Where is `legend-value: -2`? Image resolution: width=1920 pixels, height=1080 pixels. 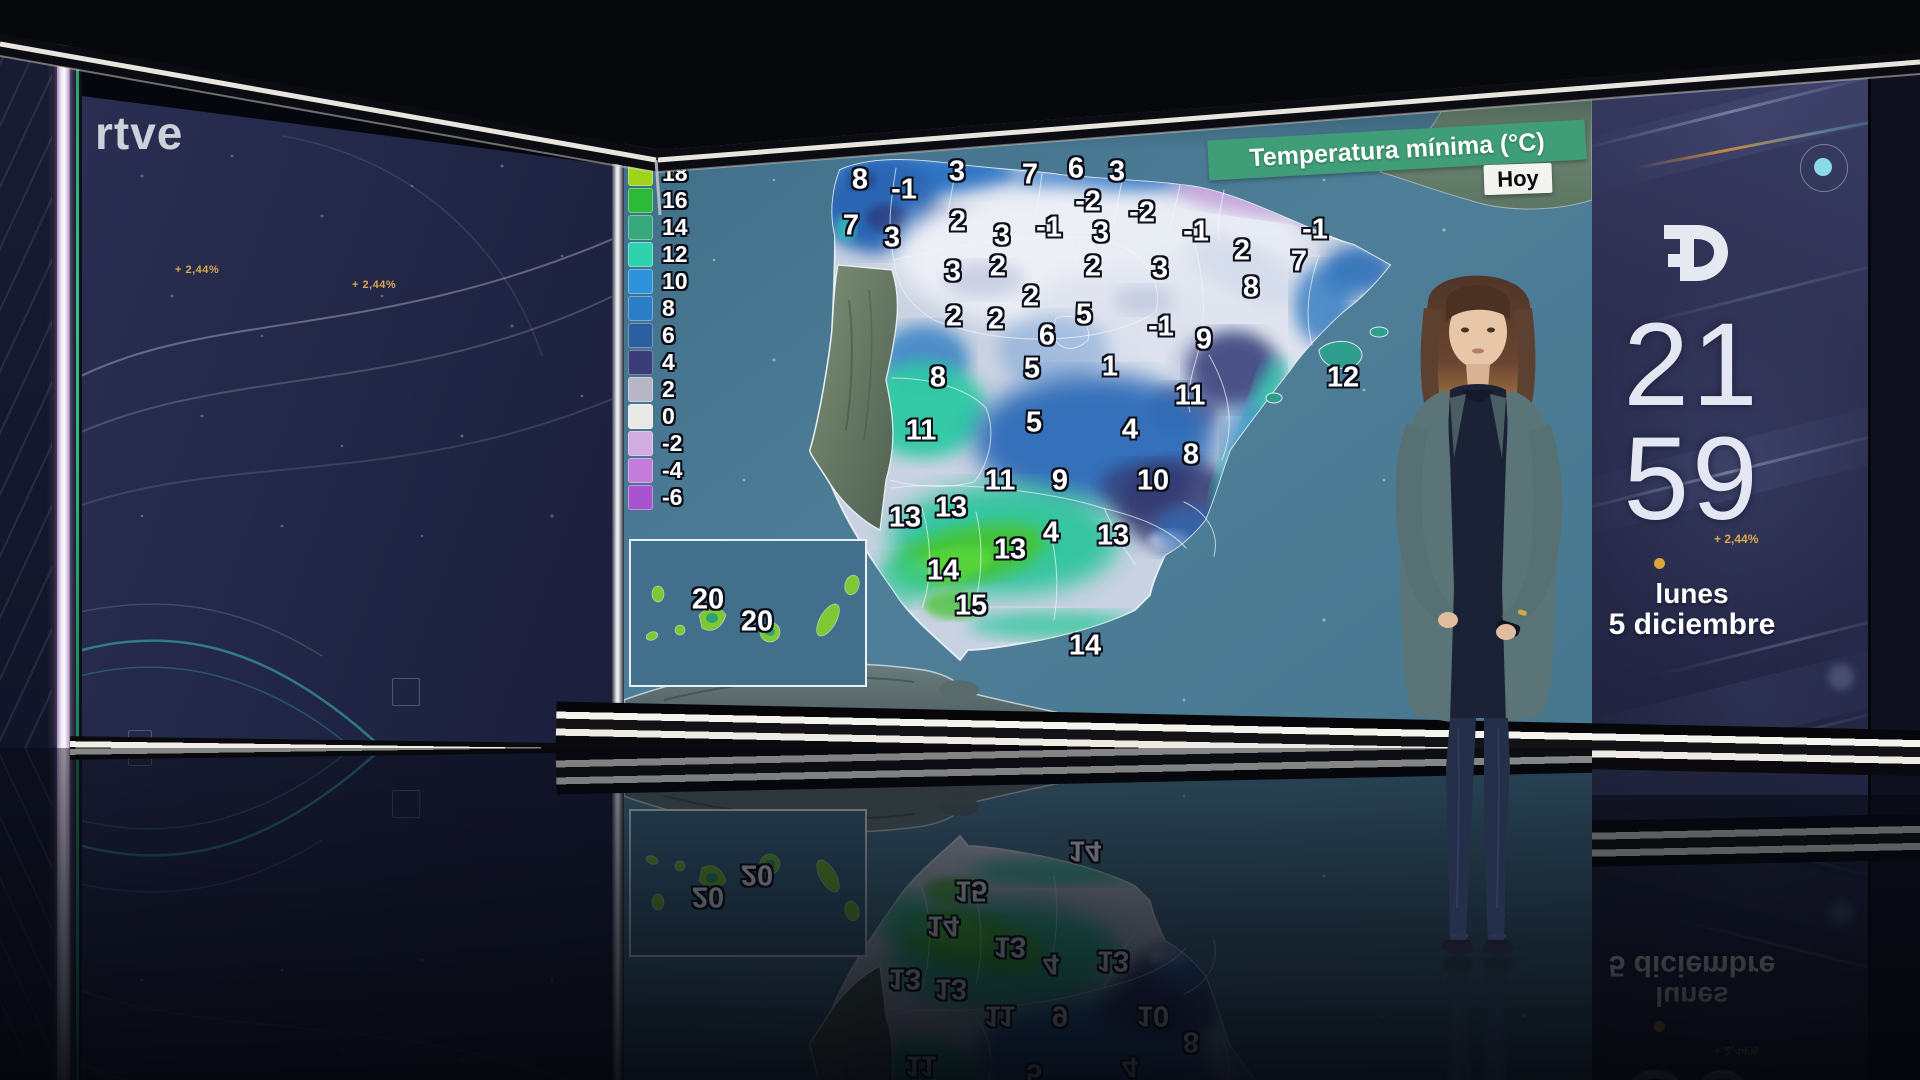 legend-value: -2 is located at coordinates (672, 443).